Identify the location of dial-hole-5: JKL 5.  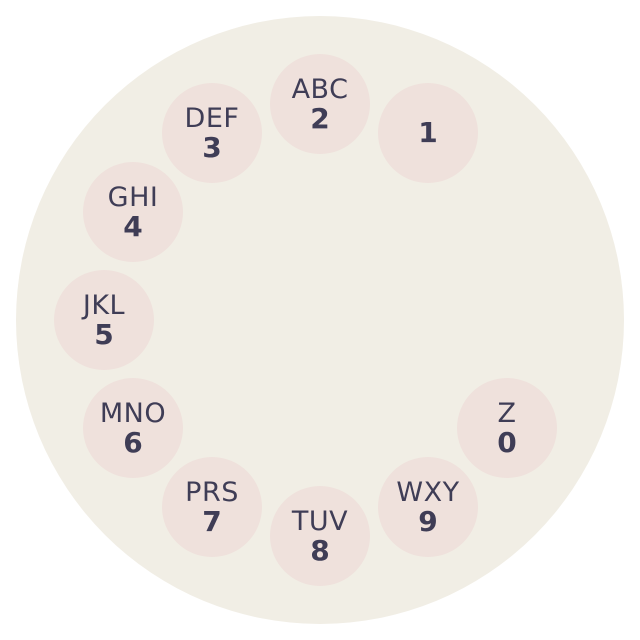
(104, 320).